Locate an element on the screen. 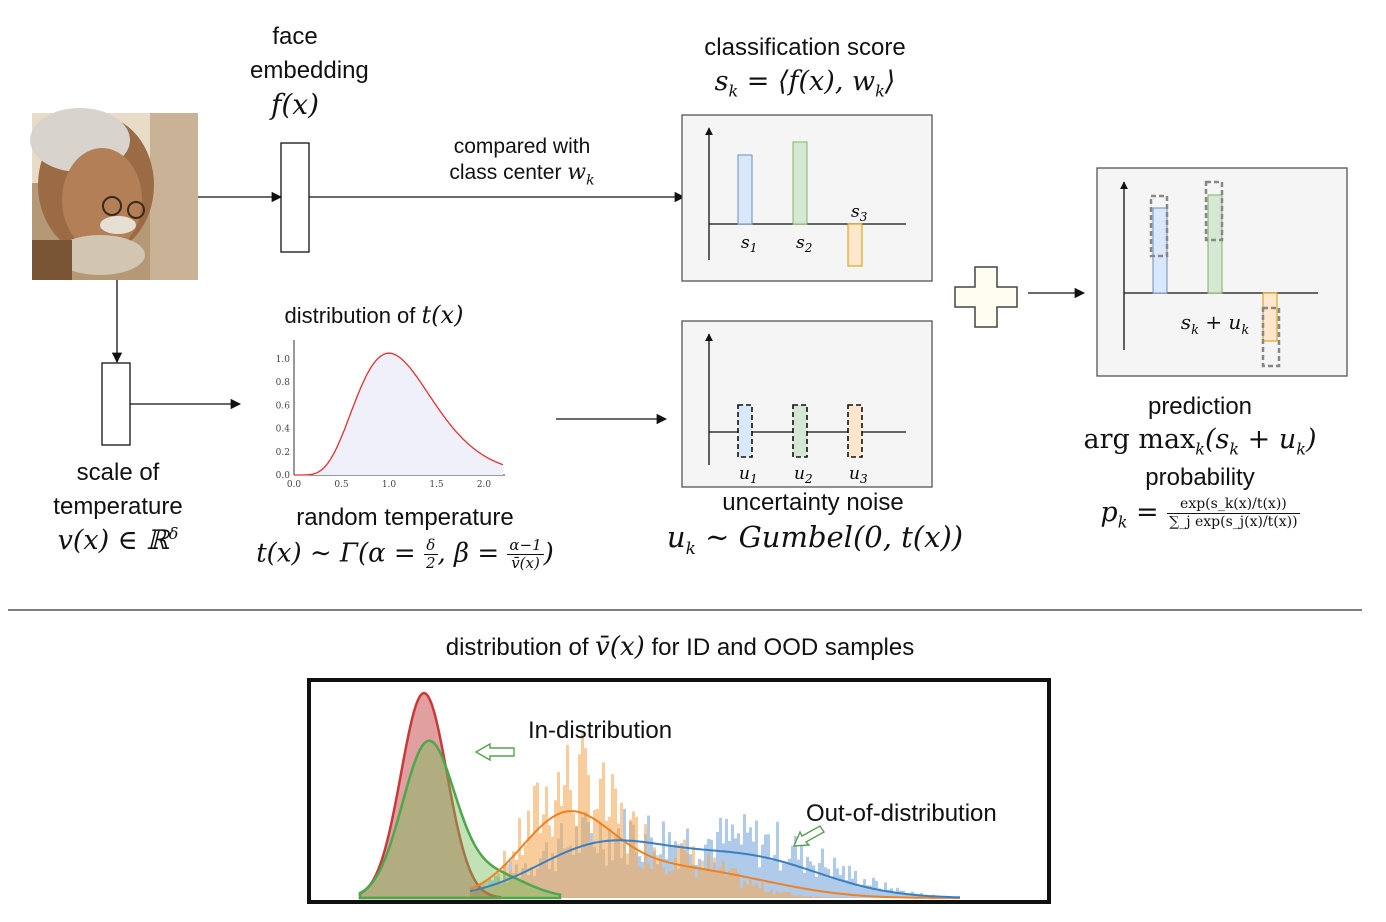 The image size is (1386, 922). histogram-panel is located at coordinates (679, 791).